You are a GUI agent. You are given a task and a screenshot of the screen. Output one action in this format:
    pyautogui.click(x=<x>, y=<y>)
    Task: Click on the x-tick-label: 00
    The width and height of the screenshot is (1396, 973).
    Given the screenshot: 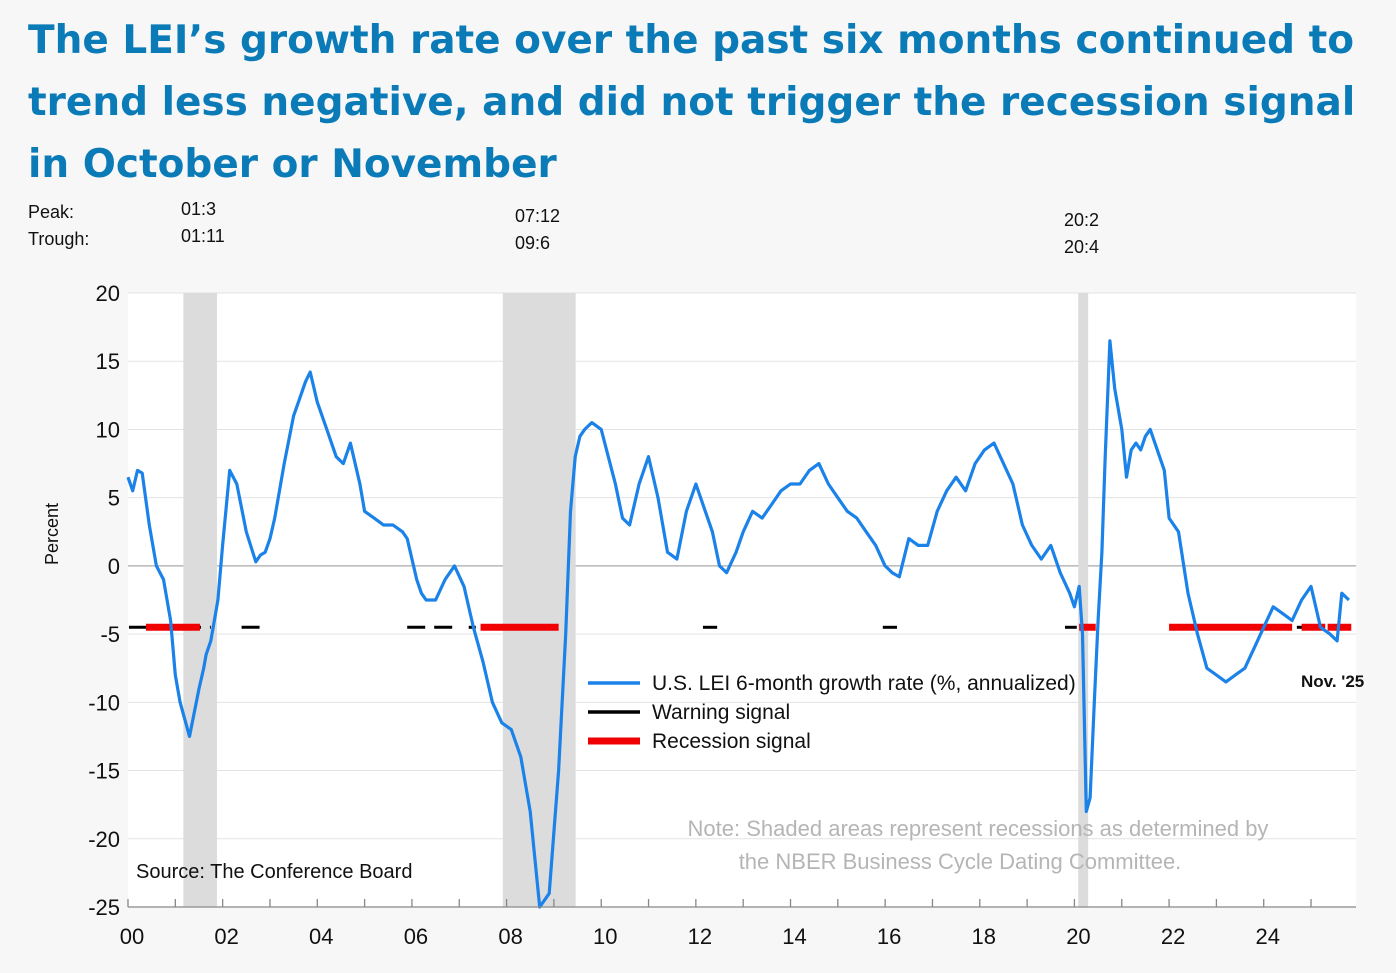 What is the action you would take?
    pyautogui.click(x=132, y=936)
    